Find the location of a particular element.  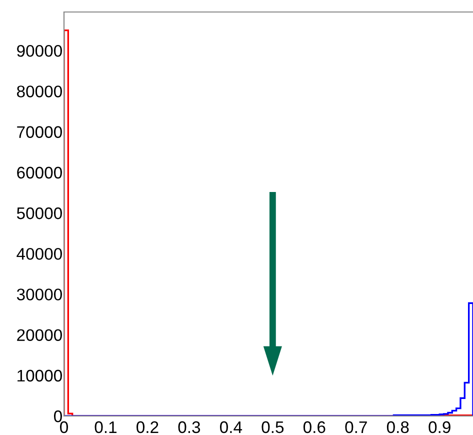

y-tick-label: 50000 is located at coordinates (39, 213).